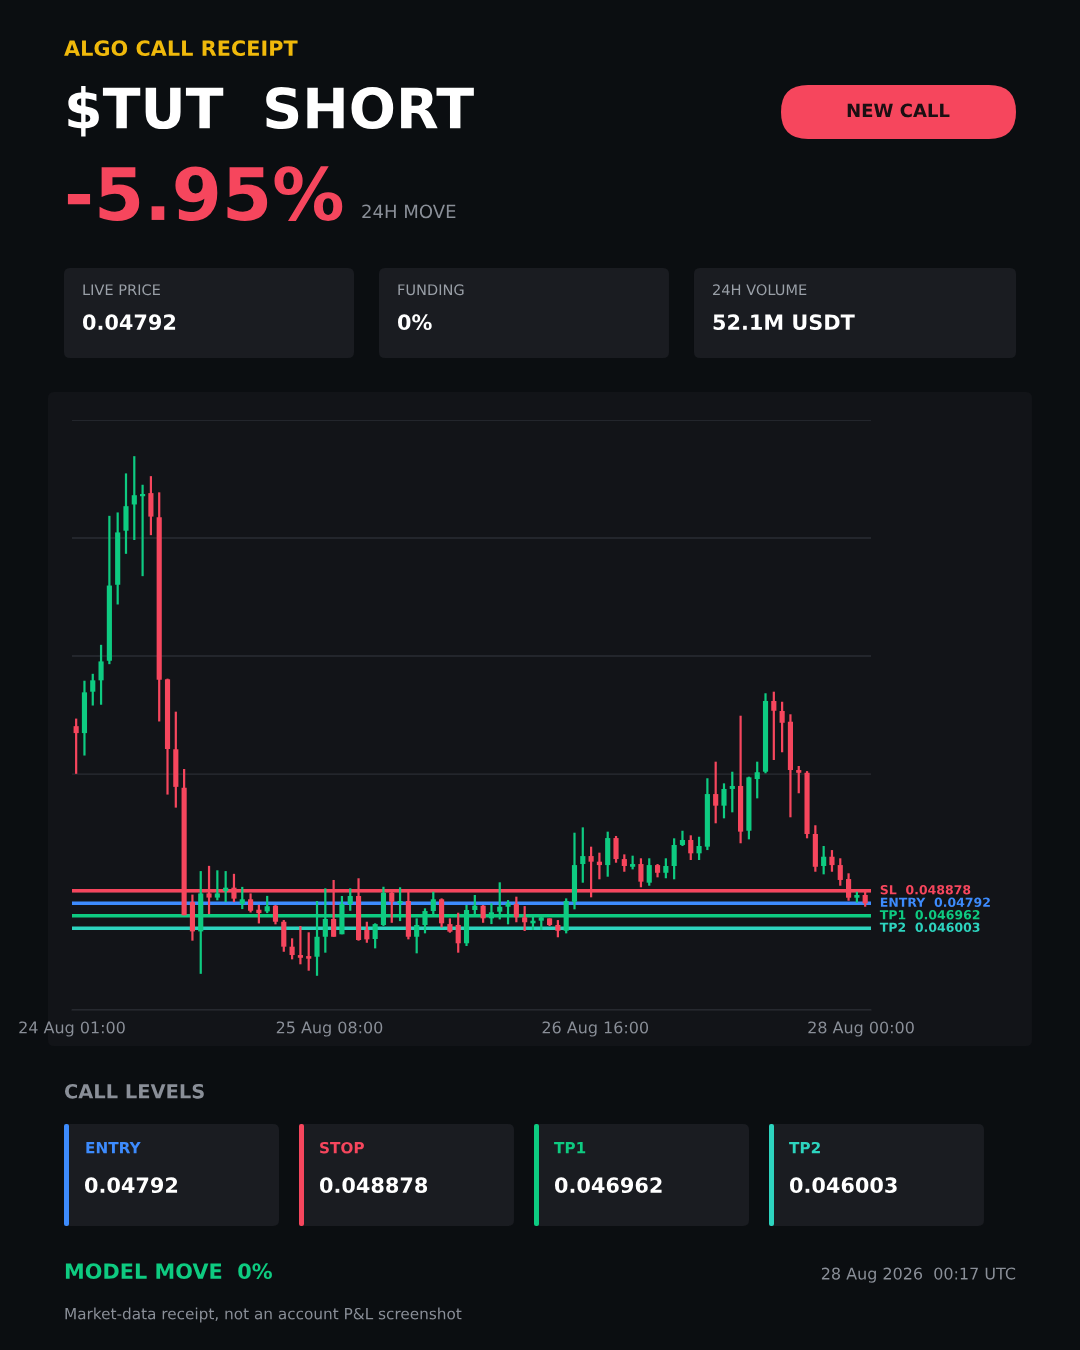  I want to click on text: FUNDING, so click(431, 290).